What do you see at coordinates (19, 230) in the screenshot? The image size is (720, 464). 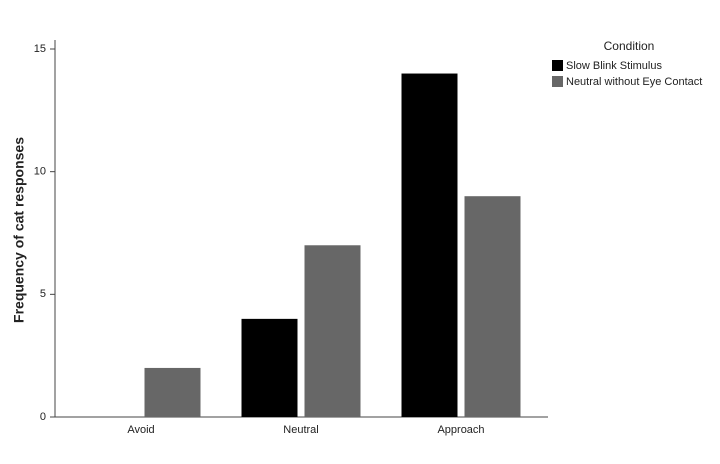 I see `y-axis-label: Frequency of cat responses` at bounding box center [19, 230].